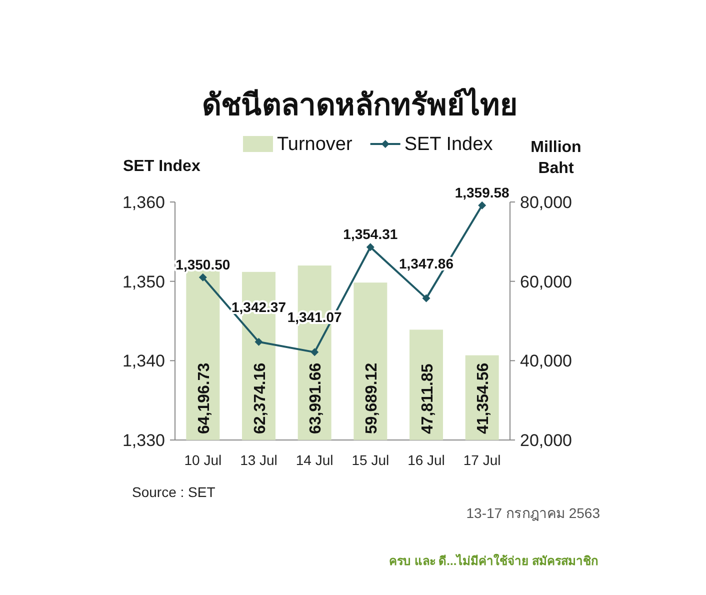 The image size is (706, 595). I want to click on x-tick-label: 16 Jul, so click(426, 460).